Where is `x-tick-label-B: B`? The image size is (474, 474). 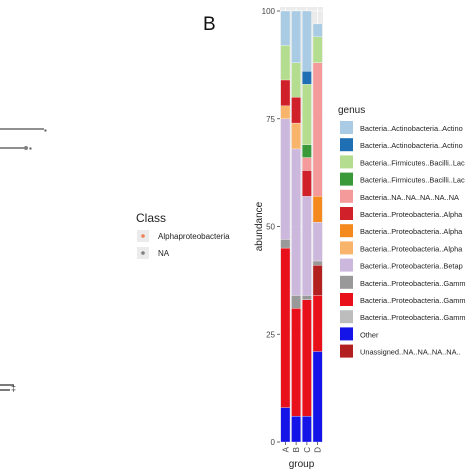
x-tick-label-B: B is located at coordinates (296, 449).